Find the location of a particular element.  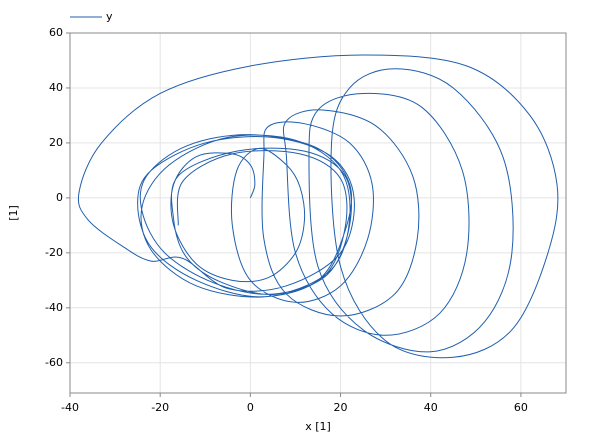

y-tick-label: -40 is located at coordinates (54, 307).